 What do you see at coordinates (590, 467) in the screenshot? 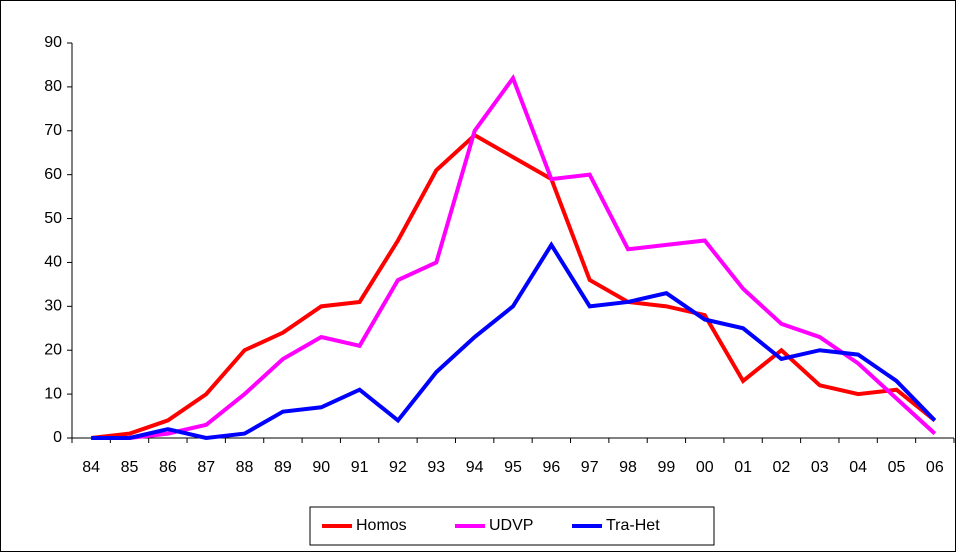
I see `x-tick-label: 97` at bounding box center [590, 467].